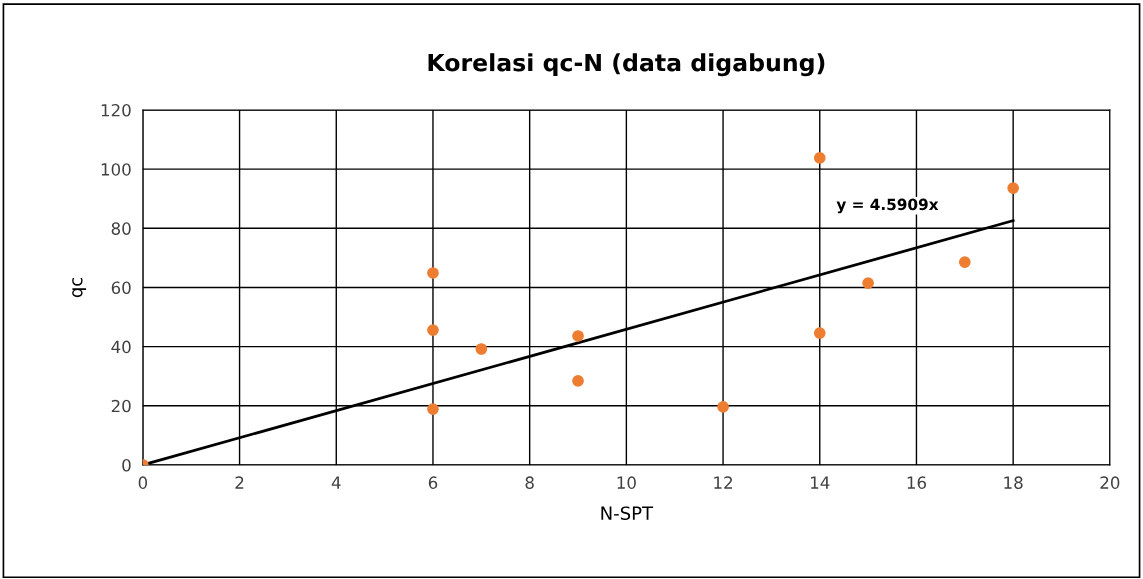 This screenshot has width=1143, height=579. Describe the element at coordinates (121, 347) in the screenshot. I see `y-tick-label: 40` at that location.